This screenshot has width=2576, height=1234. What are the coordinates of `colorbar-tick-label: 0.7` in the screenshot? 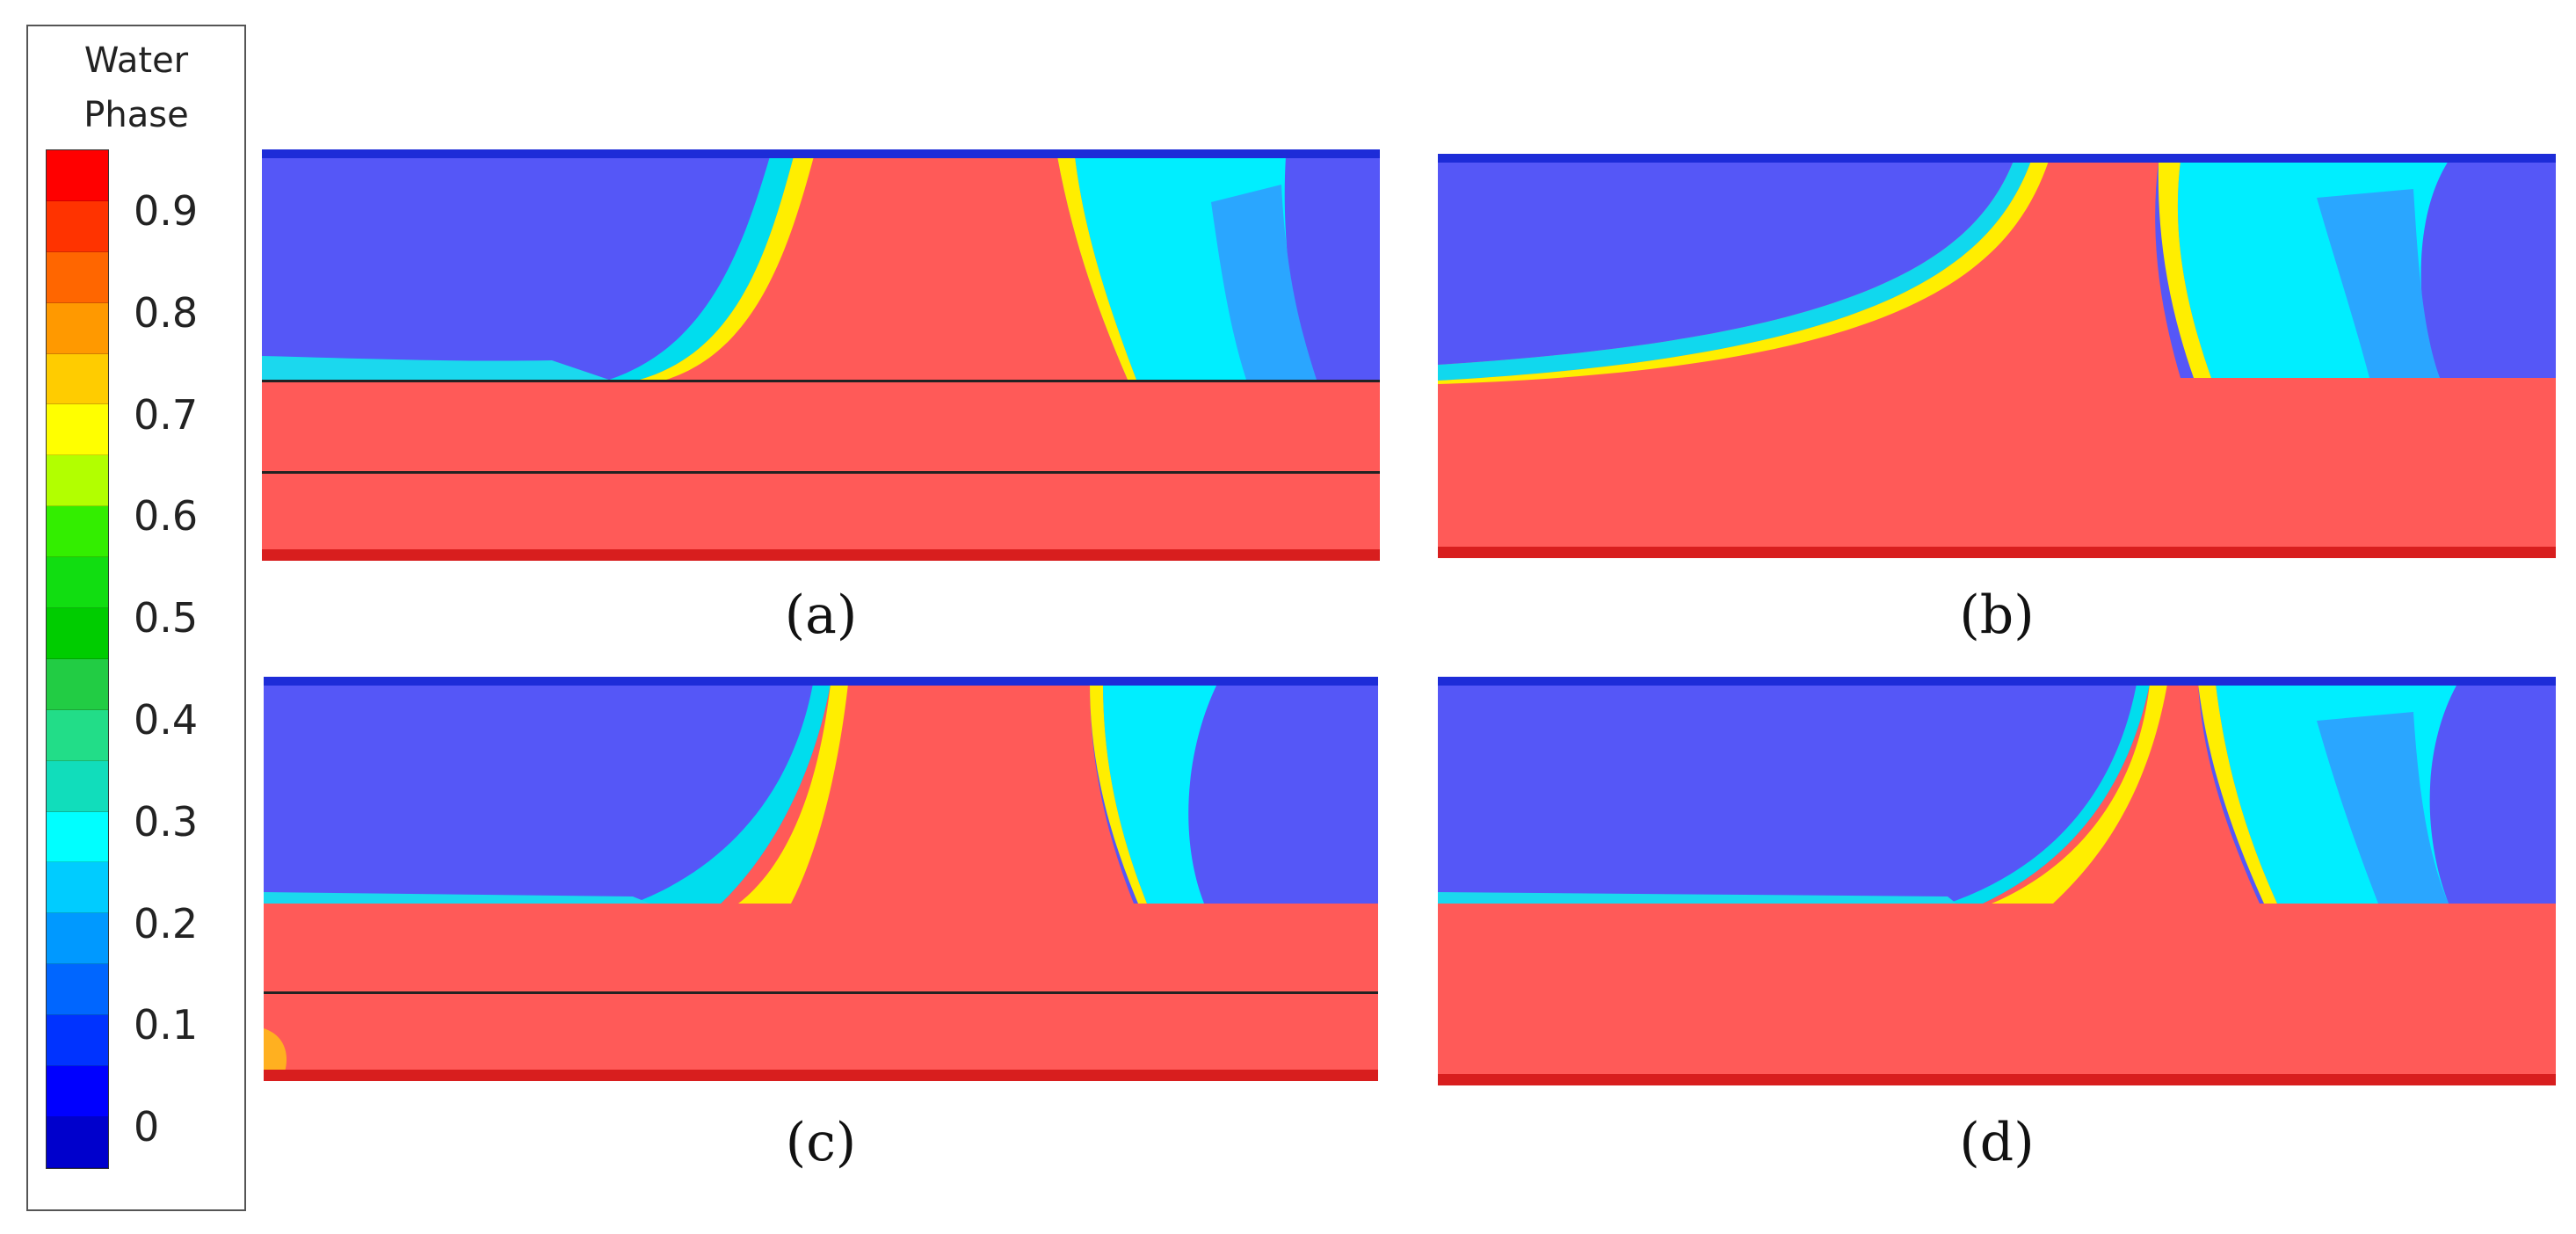 It's located at (166, 414).